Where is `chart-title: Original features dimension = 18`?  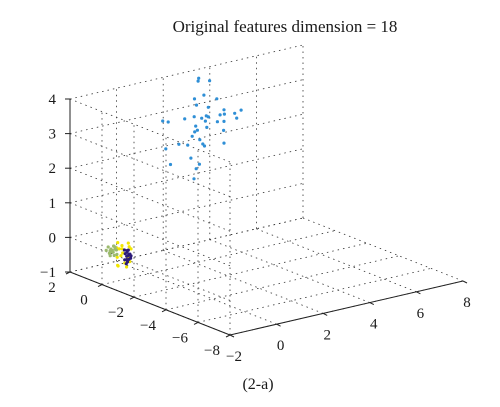 chart-title: Original features dimension = 18 is located at coordinates (285, 26).